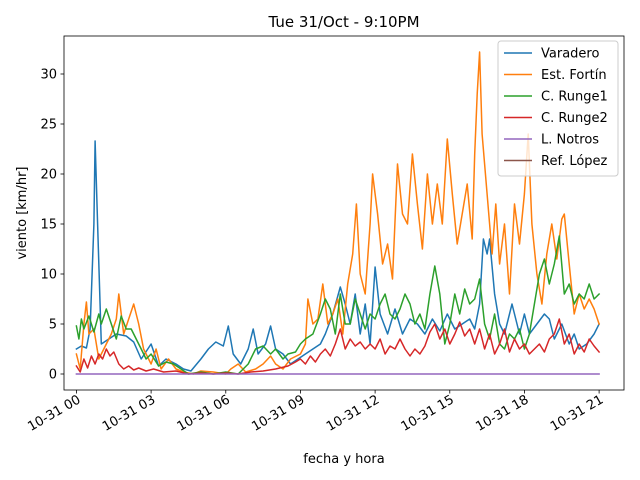 Image resolution: width=640 pixels, height=480 pixels. I want to click on y-tick-label: 15, so click(48, 225).